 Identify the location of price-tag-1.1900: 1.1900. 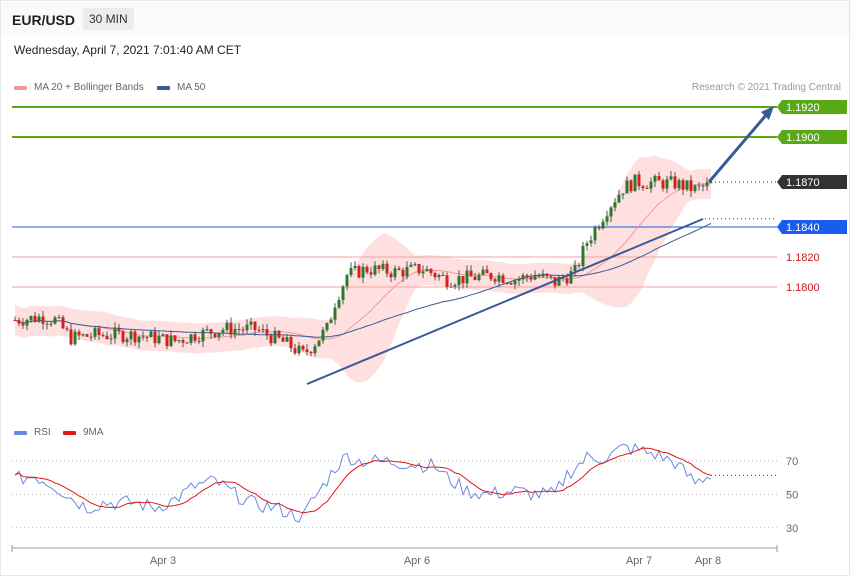
(803, 138).